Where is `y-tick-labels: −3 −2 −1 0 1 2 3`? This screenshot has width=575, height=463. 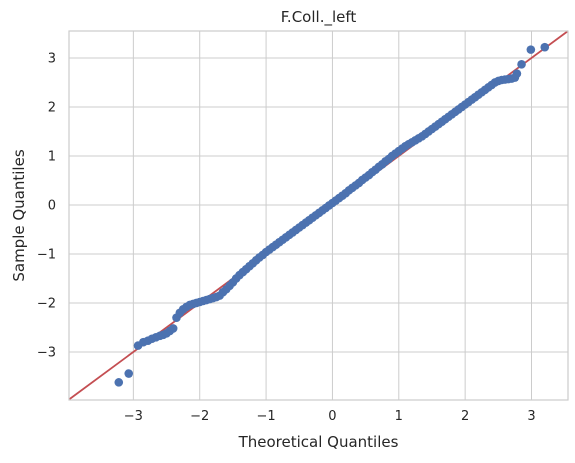 y-tick-labels: −3 −2 −1 0 1 2 3 is located at coordinates (46, 205).